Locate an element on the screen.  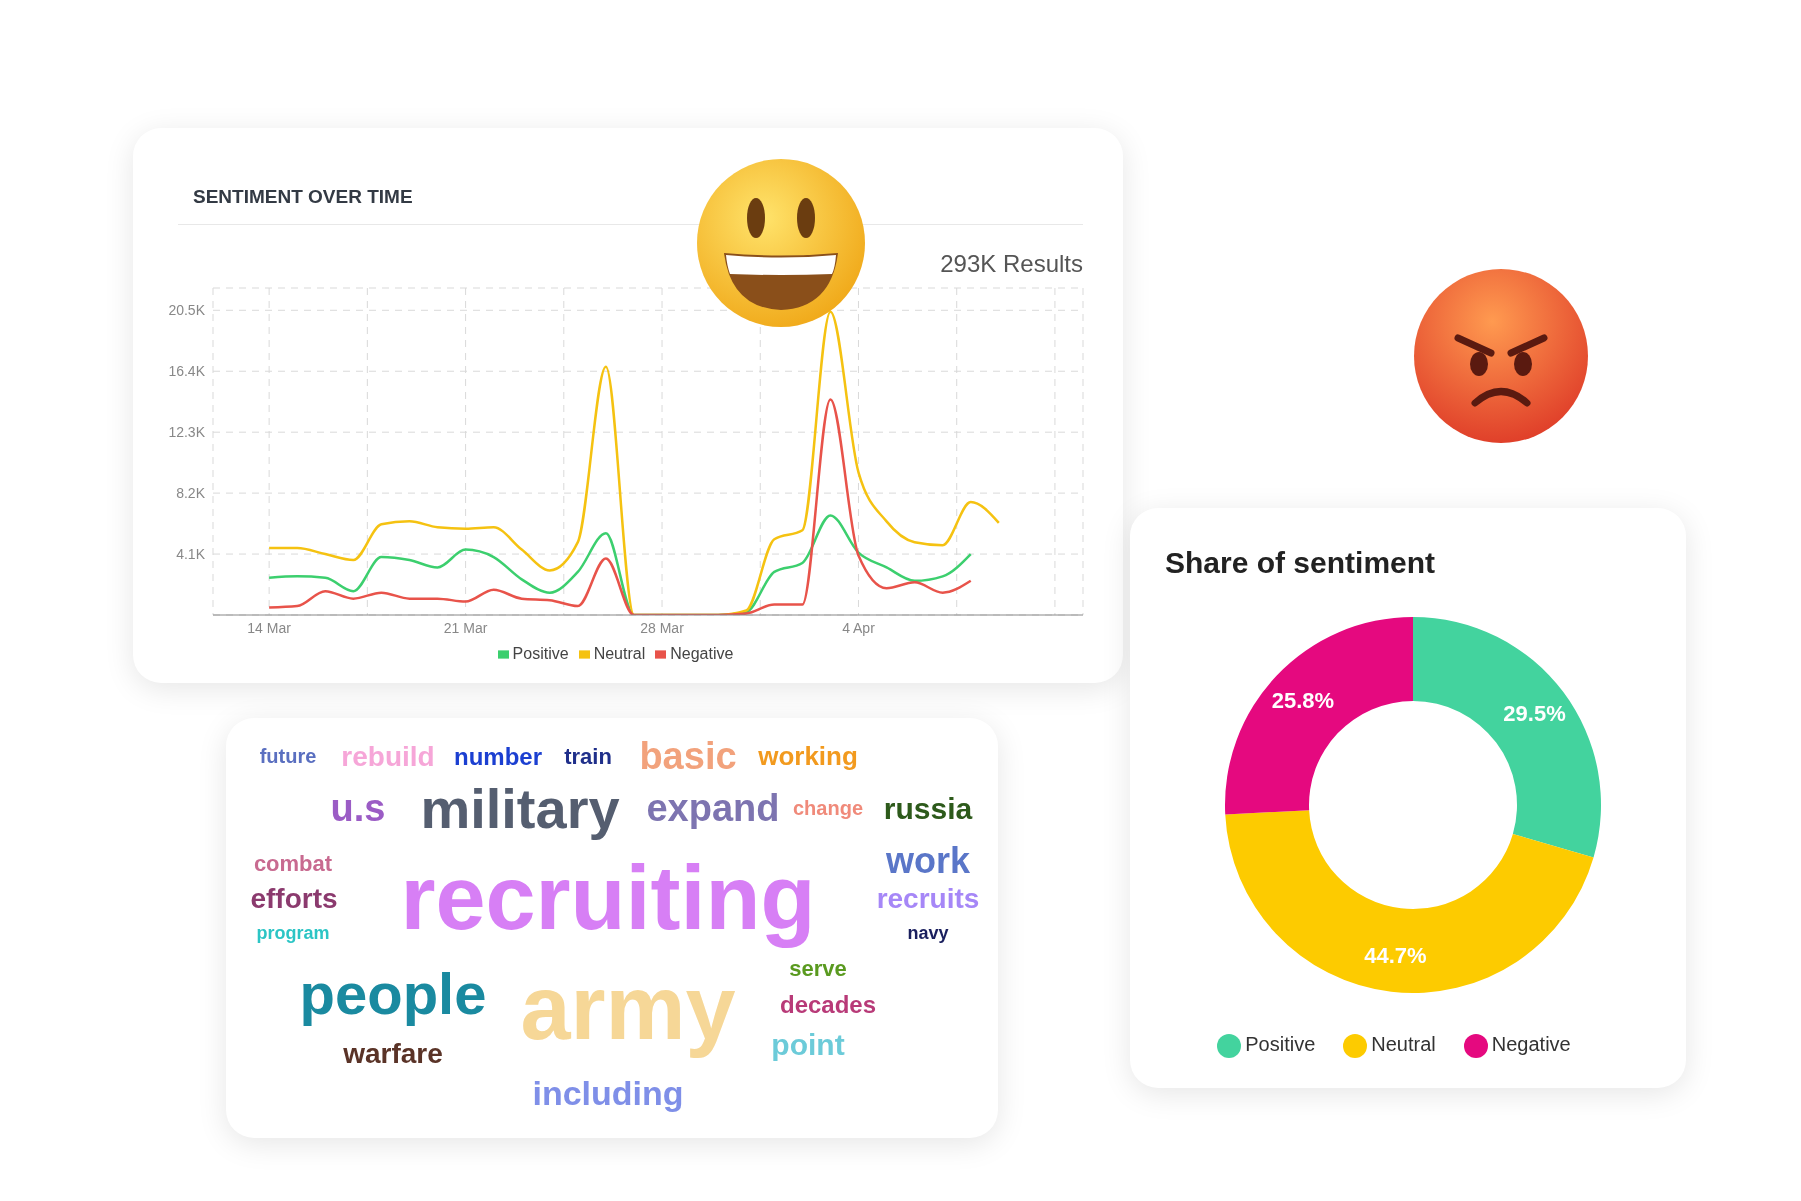
text: recruits is located at coordinates (928, 898).